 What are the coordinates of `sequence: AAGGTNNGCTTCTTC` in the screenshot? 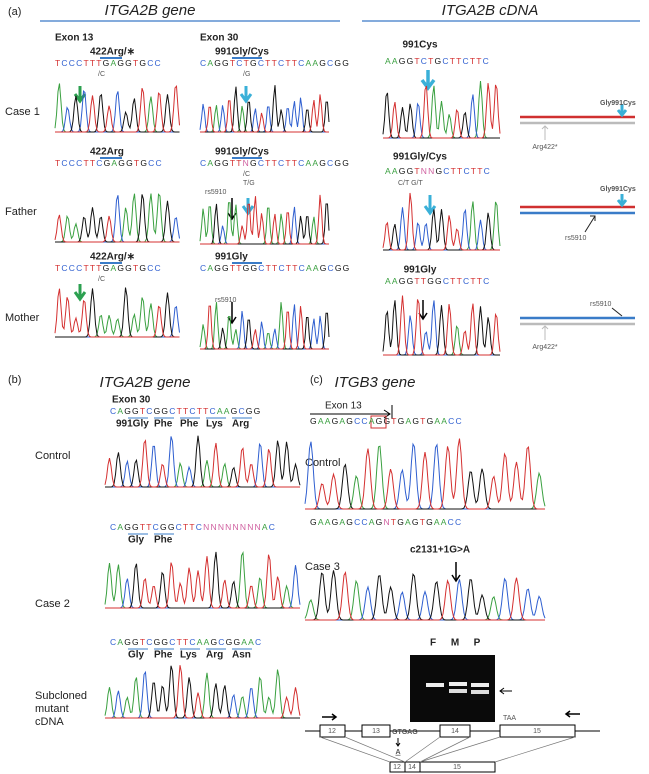 It's located at (438, 171).